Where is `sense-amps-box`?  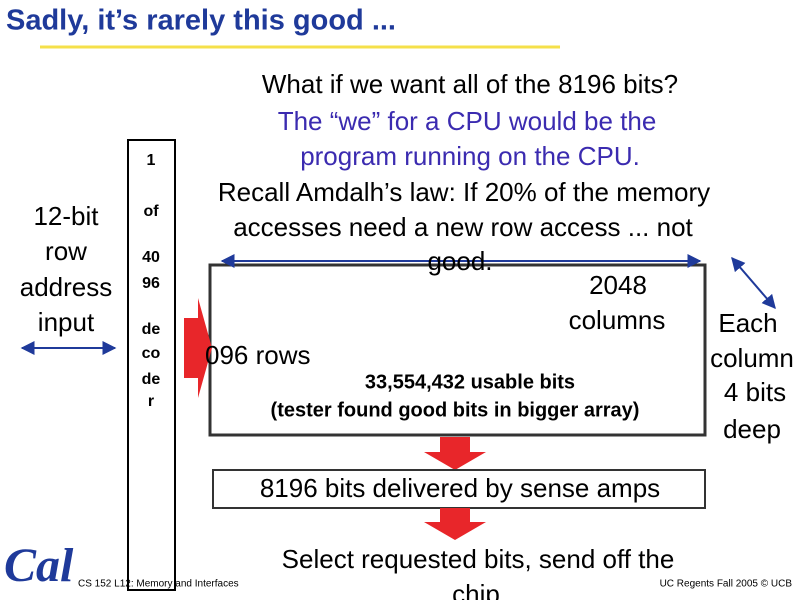 sense-amps-box is located at coordinates (459, 489).